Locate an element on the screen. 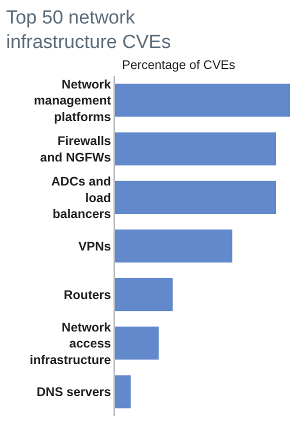 The image size is (305, 426). y-tick-label: Network access infrastructure is located at coordinates (71, 343).